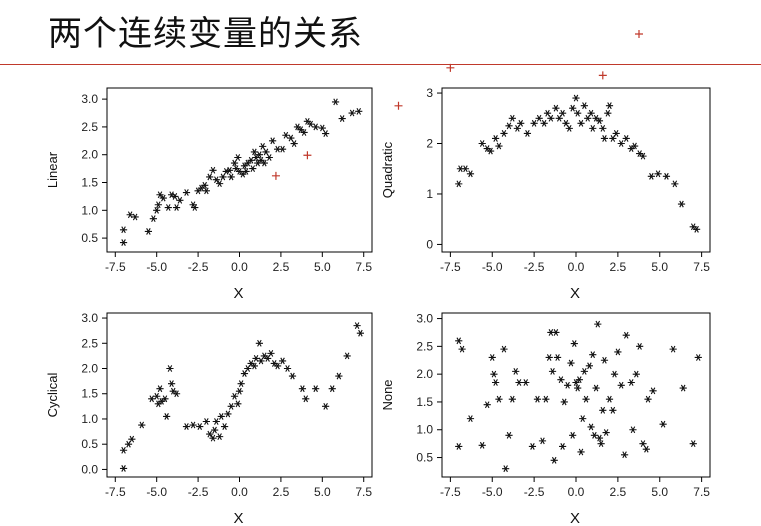 Image resolution: width=761 pixels, height=526 pixels. I want to click on y-tick-label: 1.5, so click(89, 394).